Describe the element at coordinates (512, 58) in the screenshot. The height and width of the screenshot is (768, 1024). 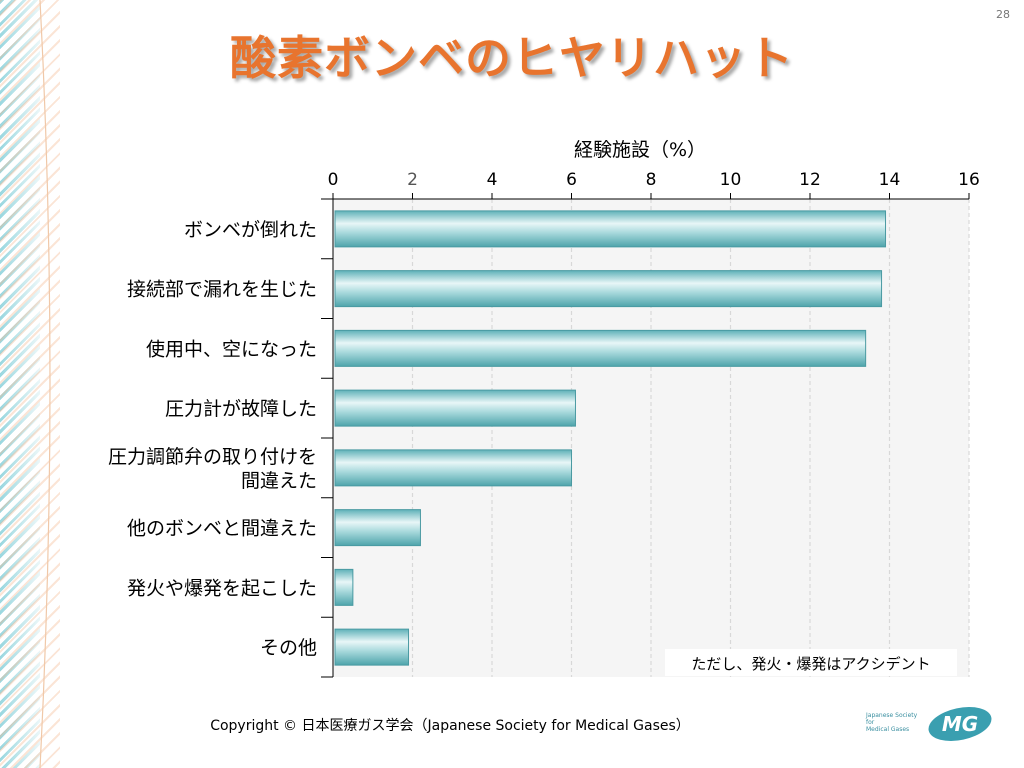
I see `slide-title: 酸素ボンベのヒヤリハット` at that location.